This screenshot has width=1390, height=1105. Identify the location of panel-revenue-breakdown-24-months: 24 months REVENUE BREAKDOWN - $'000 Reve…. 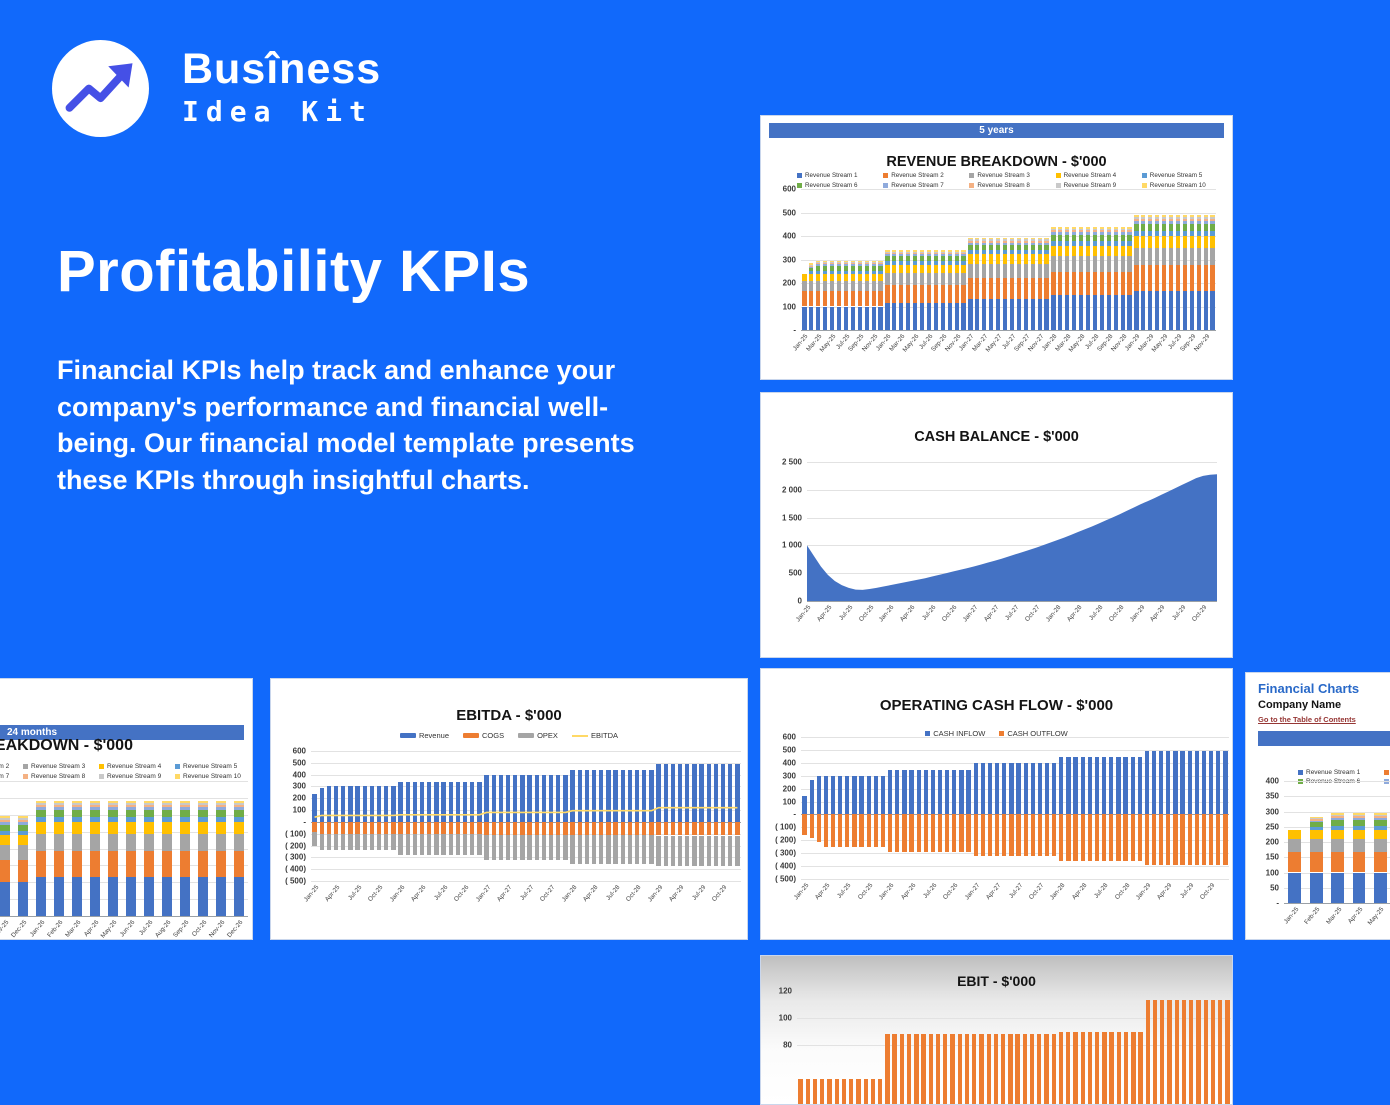
(126, 809).